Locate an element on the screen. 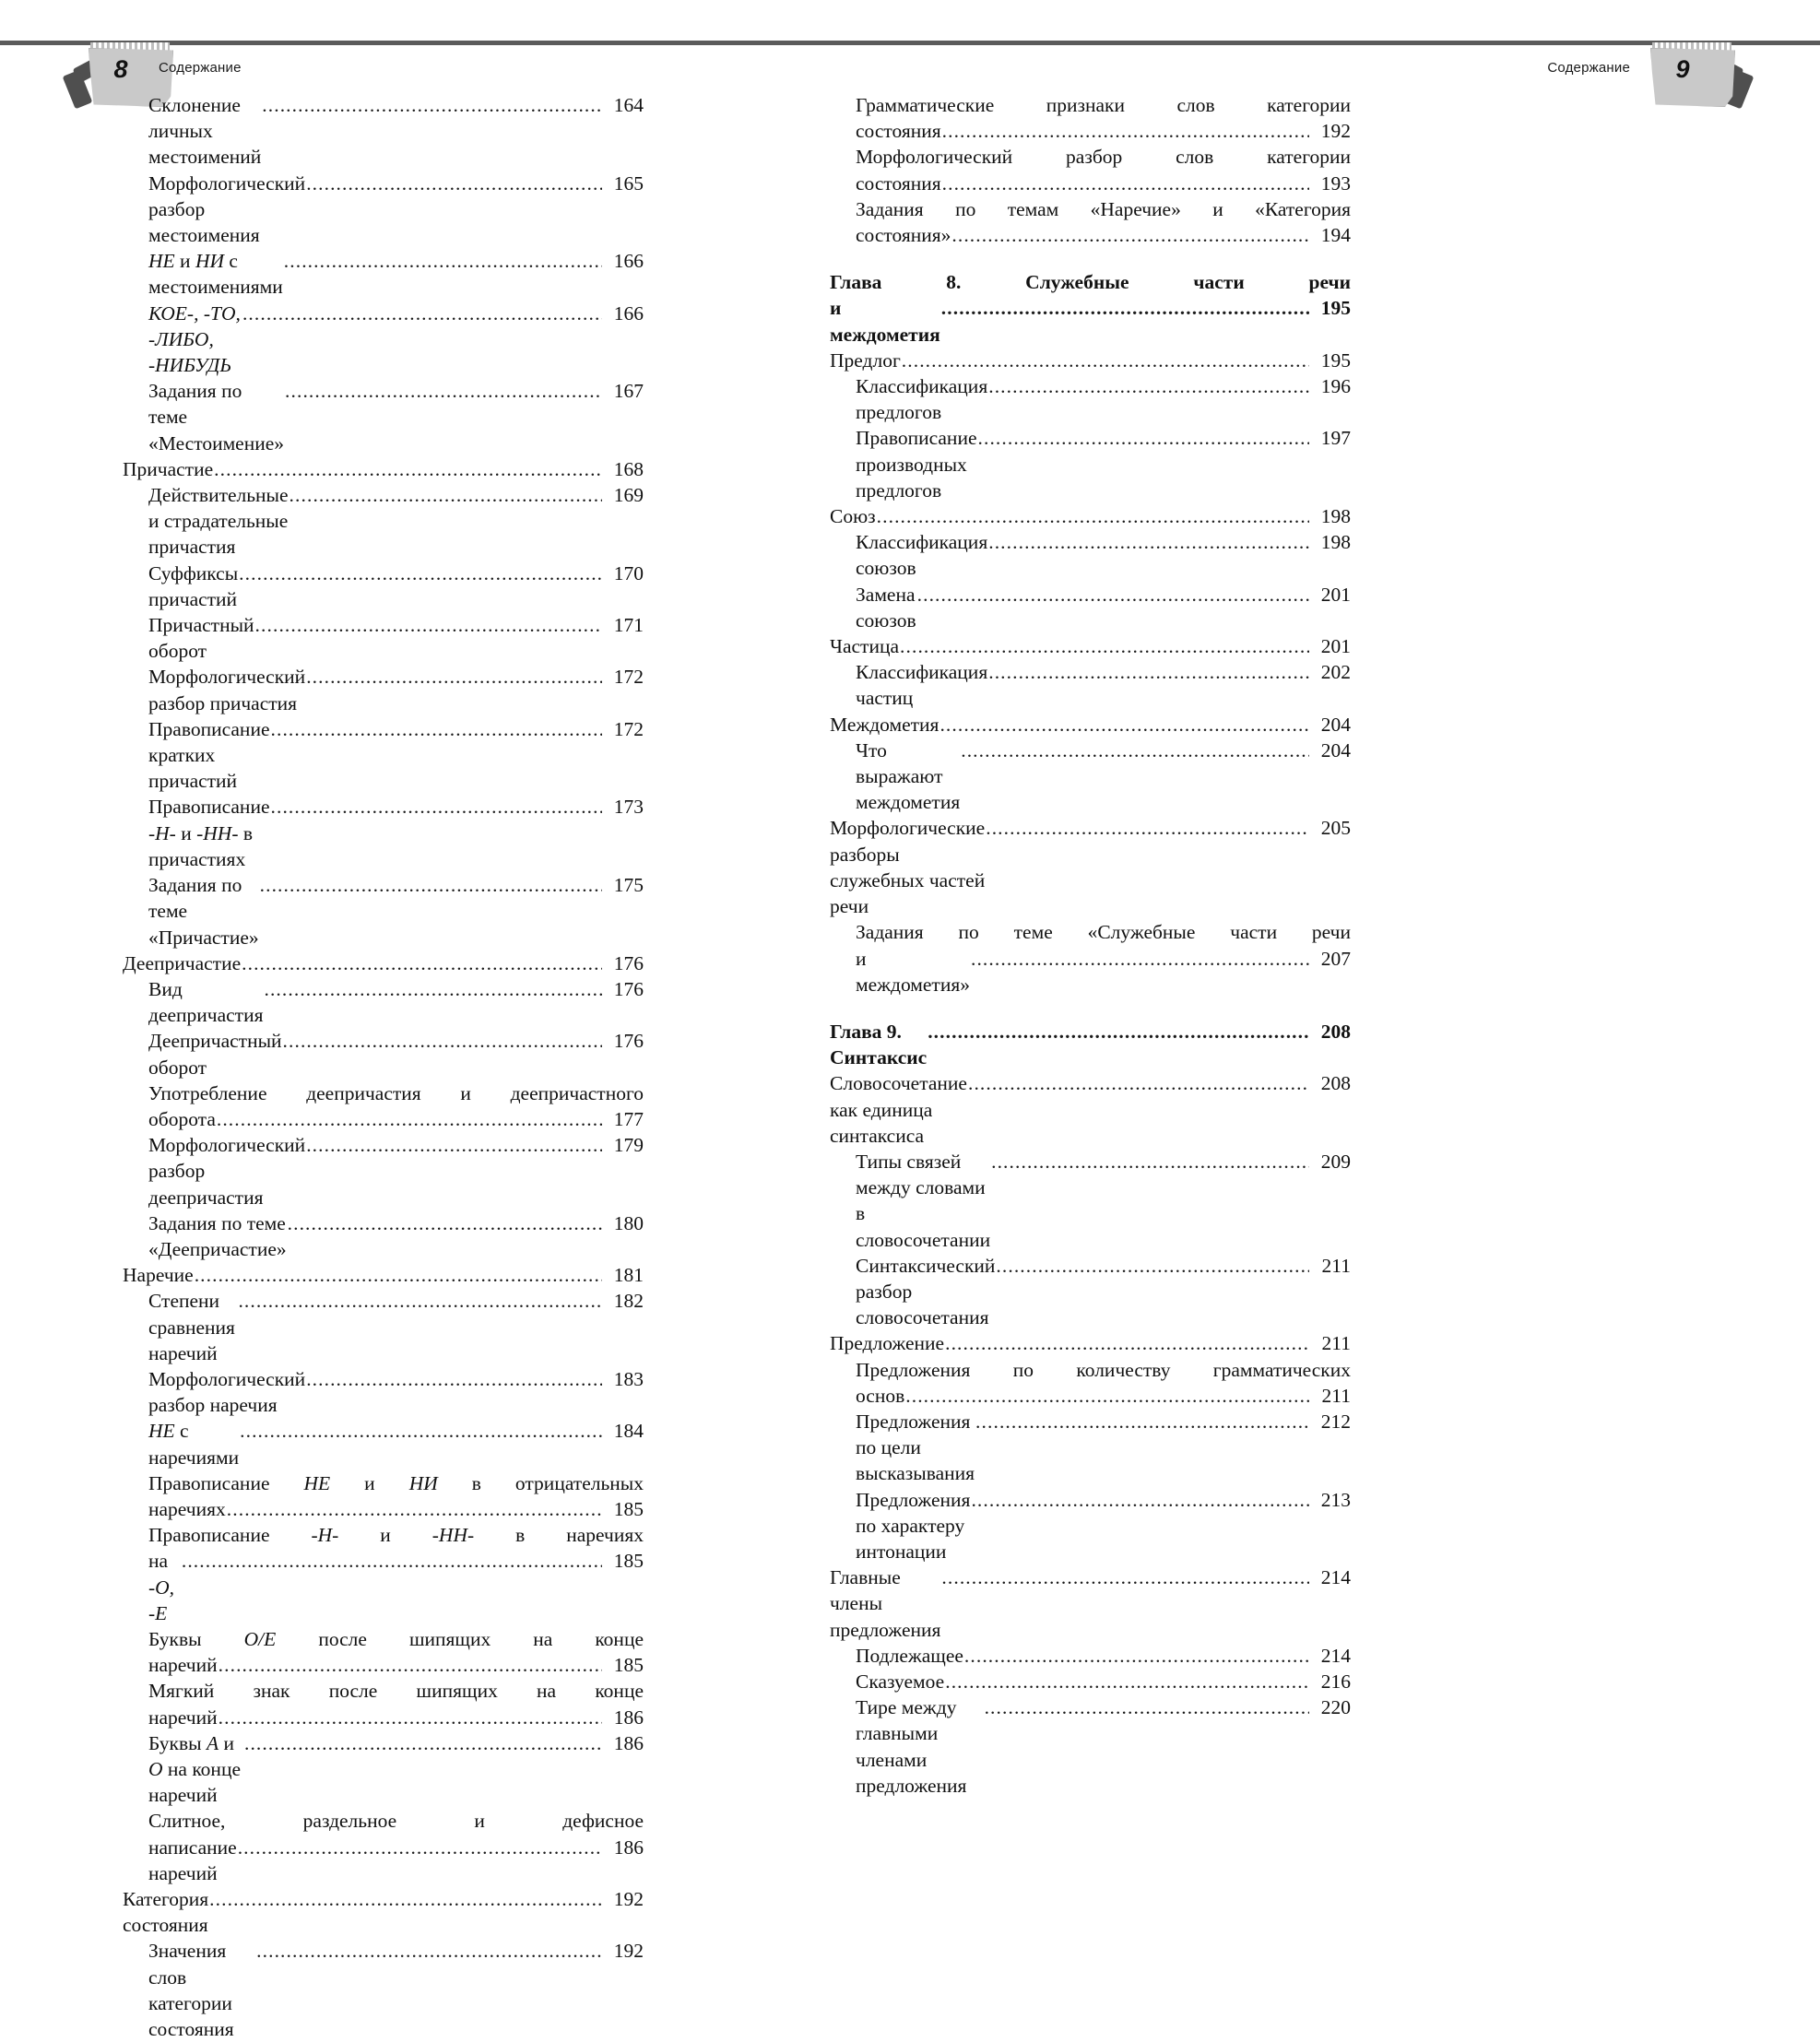 The width and height of the screenshot is (1820, 2042). toc-page-number: 168 is located at coordinates (628, 468).